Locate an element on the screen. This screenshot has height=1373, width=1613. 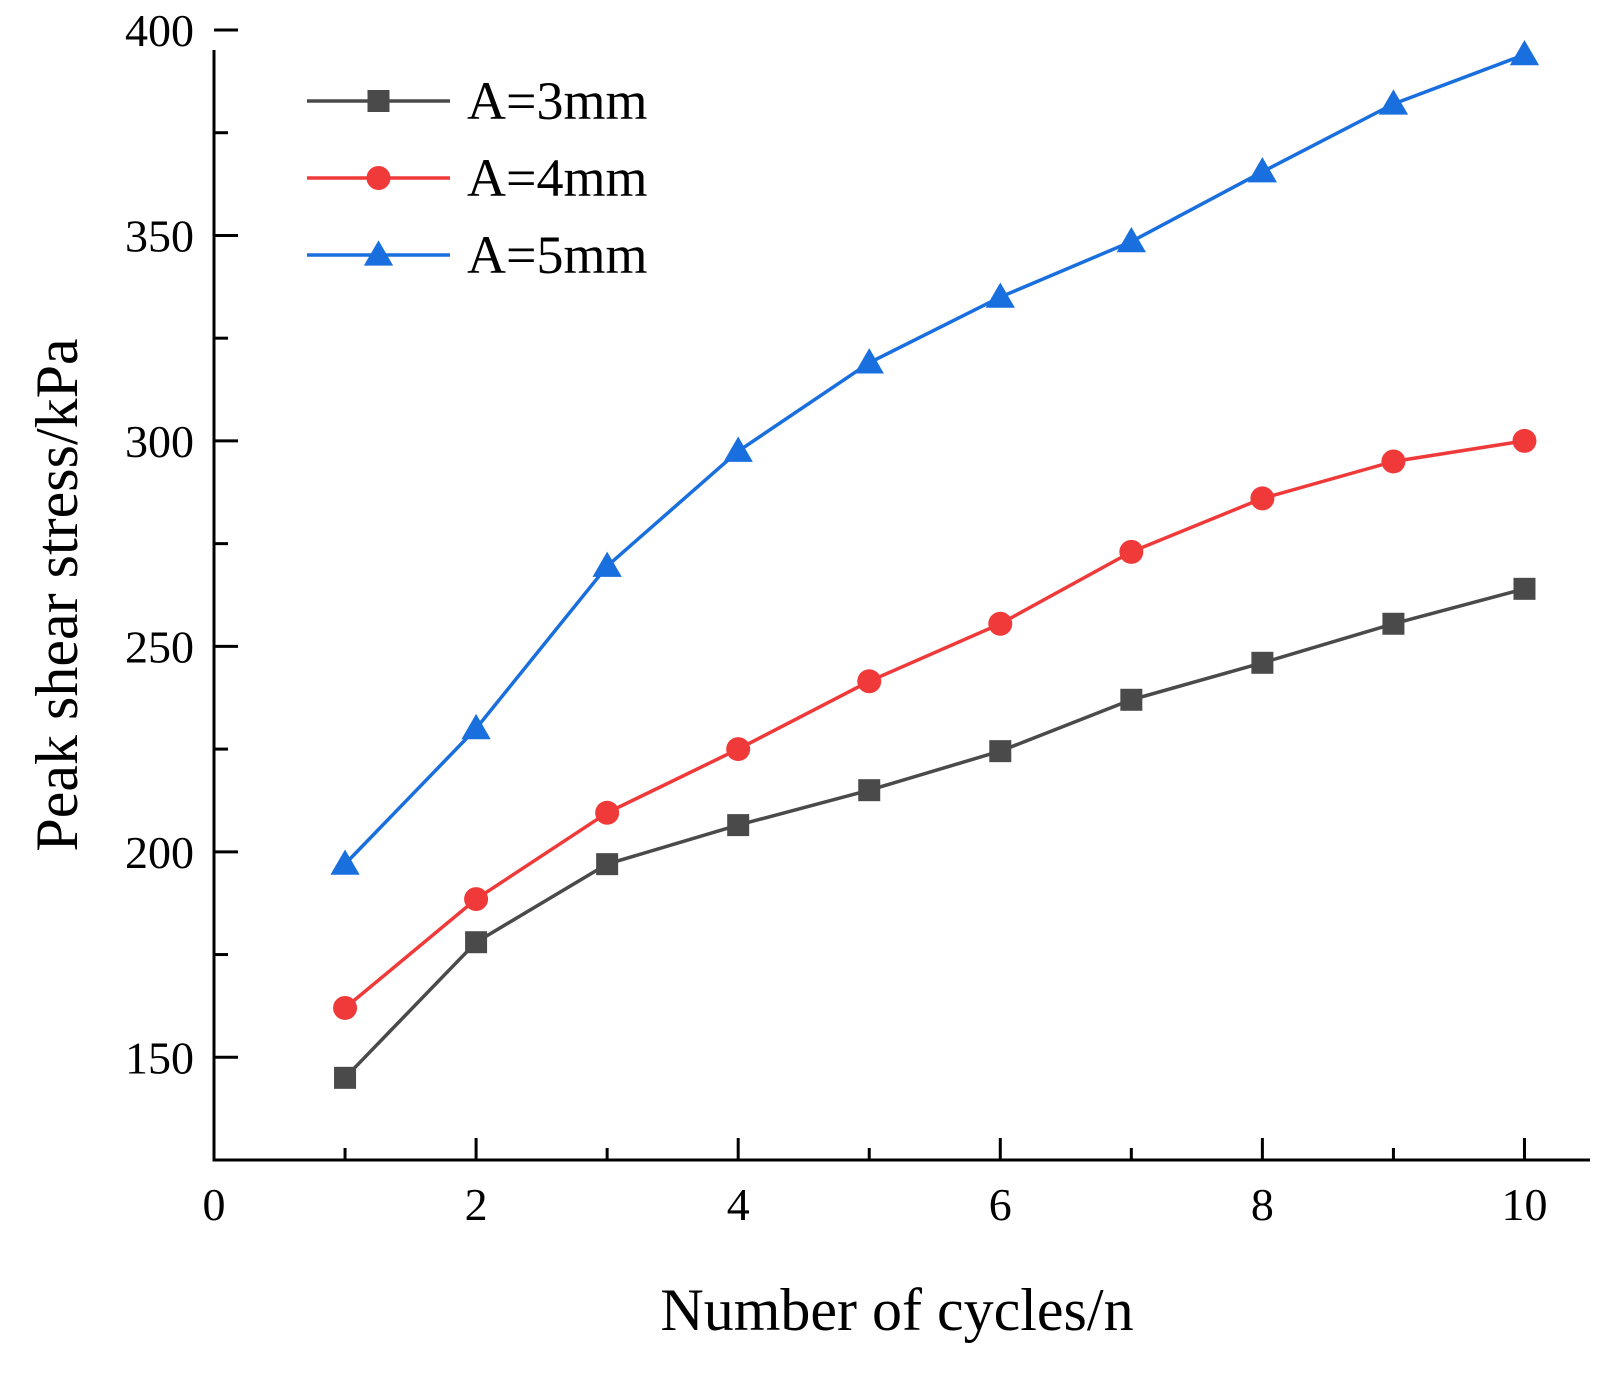
legend-label: A=5mm is located at coordinates (557, 255).